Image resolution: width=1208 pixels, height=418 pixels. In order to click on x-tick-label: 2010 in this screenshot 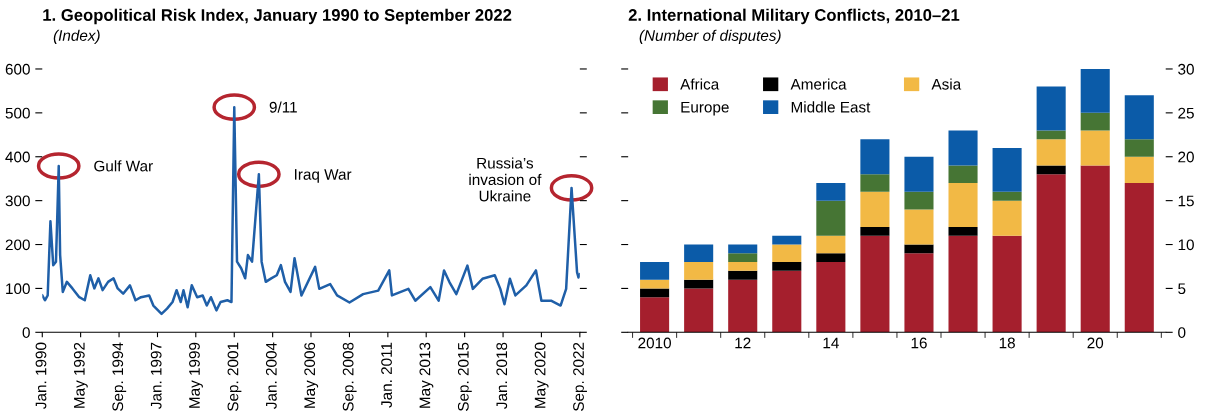, I will do `click(654, 343)`.